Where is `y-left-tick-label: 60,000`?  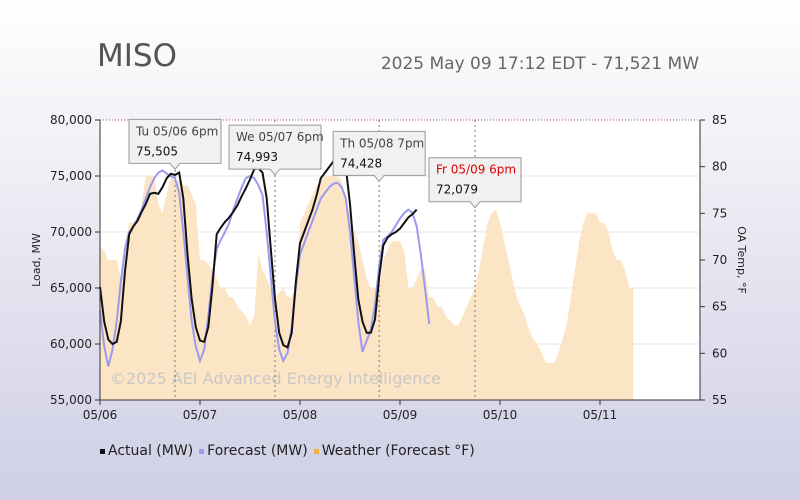 y-left-tick-label: 60,000 is located at coordinates (71, 344).